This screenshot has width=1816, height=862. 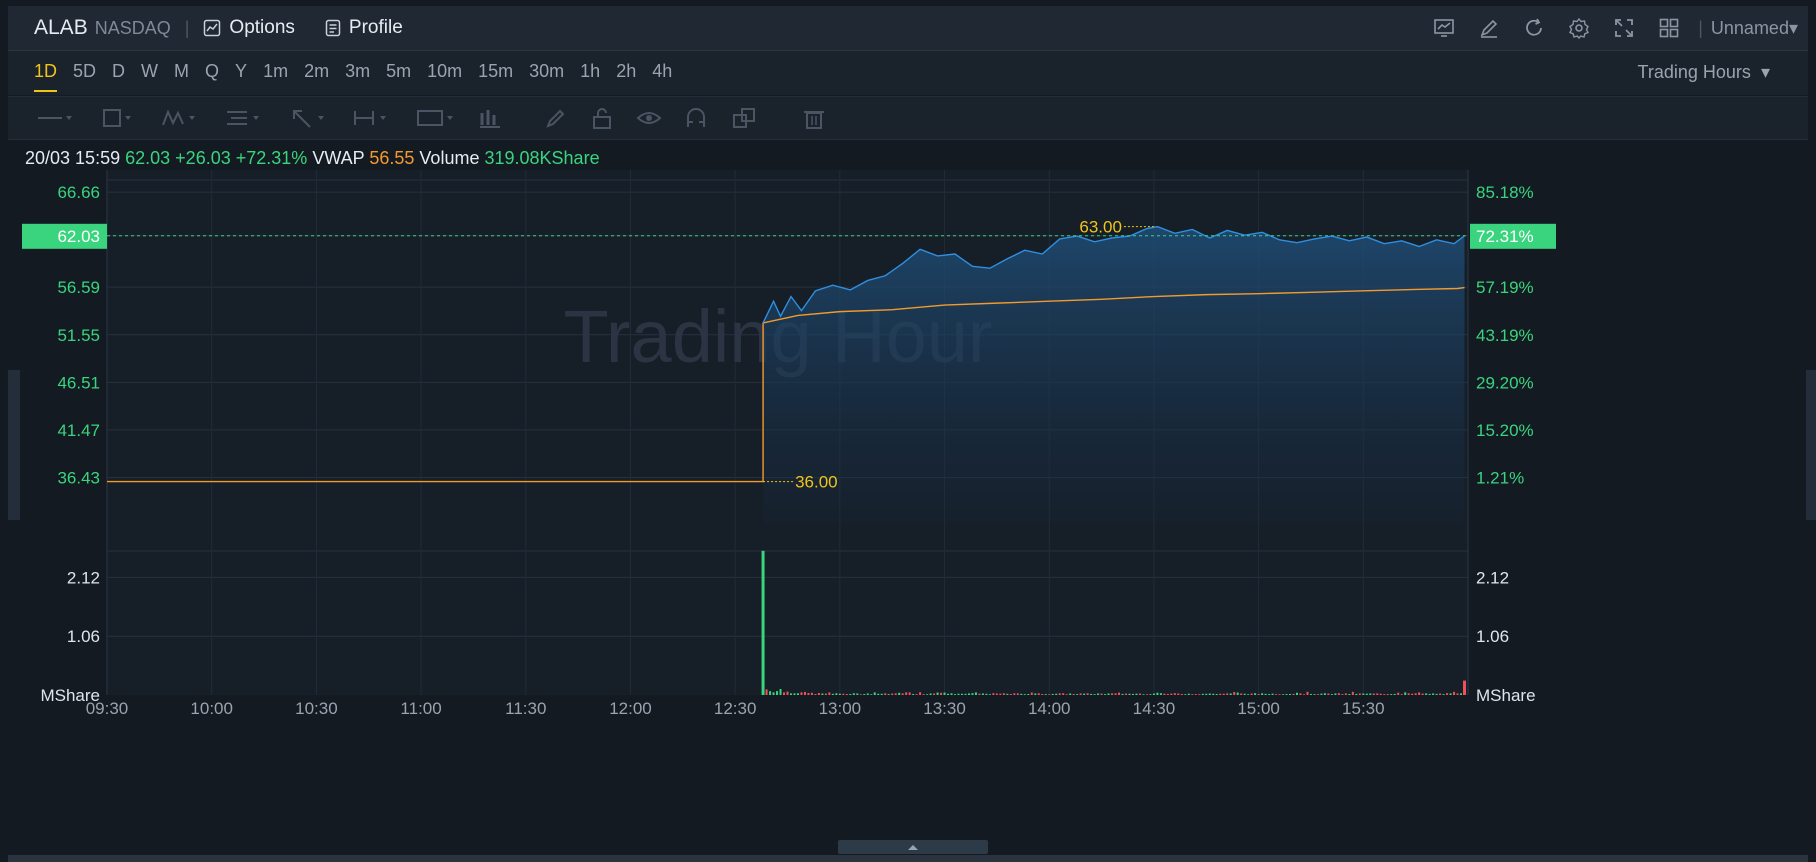 What do you see at coordinates (605, 118) in the screenshot?
I see `lock-icon` at bounding box center [605, 118].